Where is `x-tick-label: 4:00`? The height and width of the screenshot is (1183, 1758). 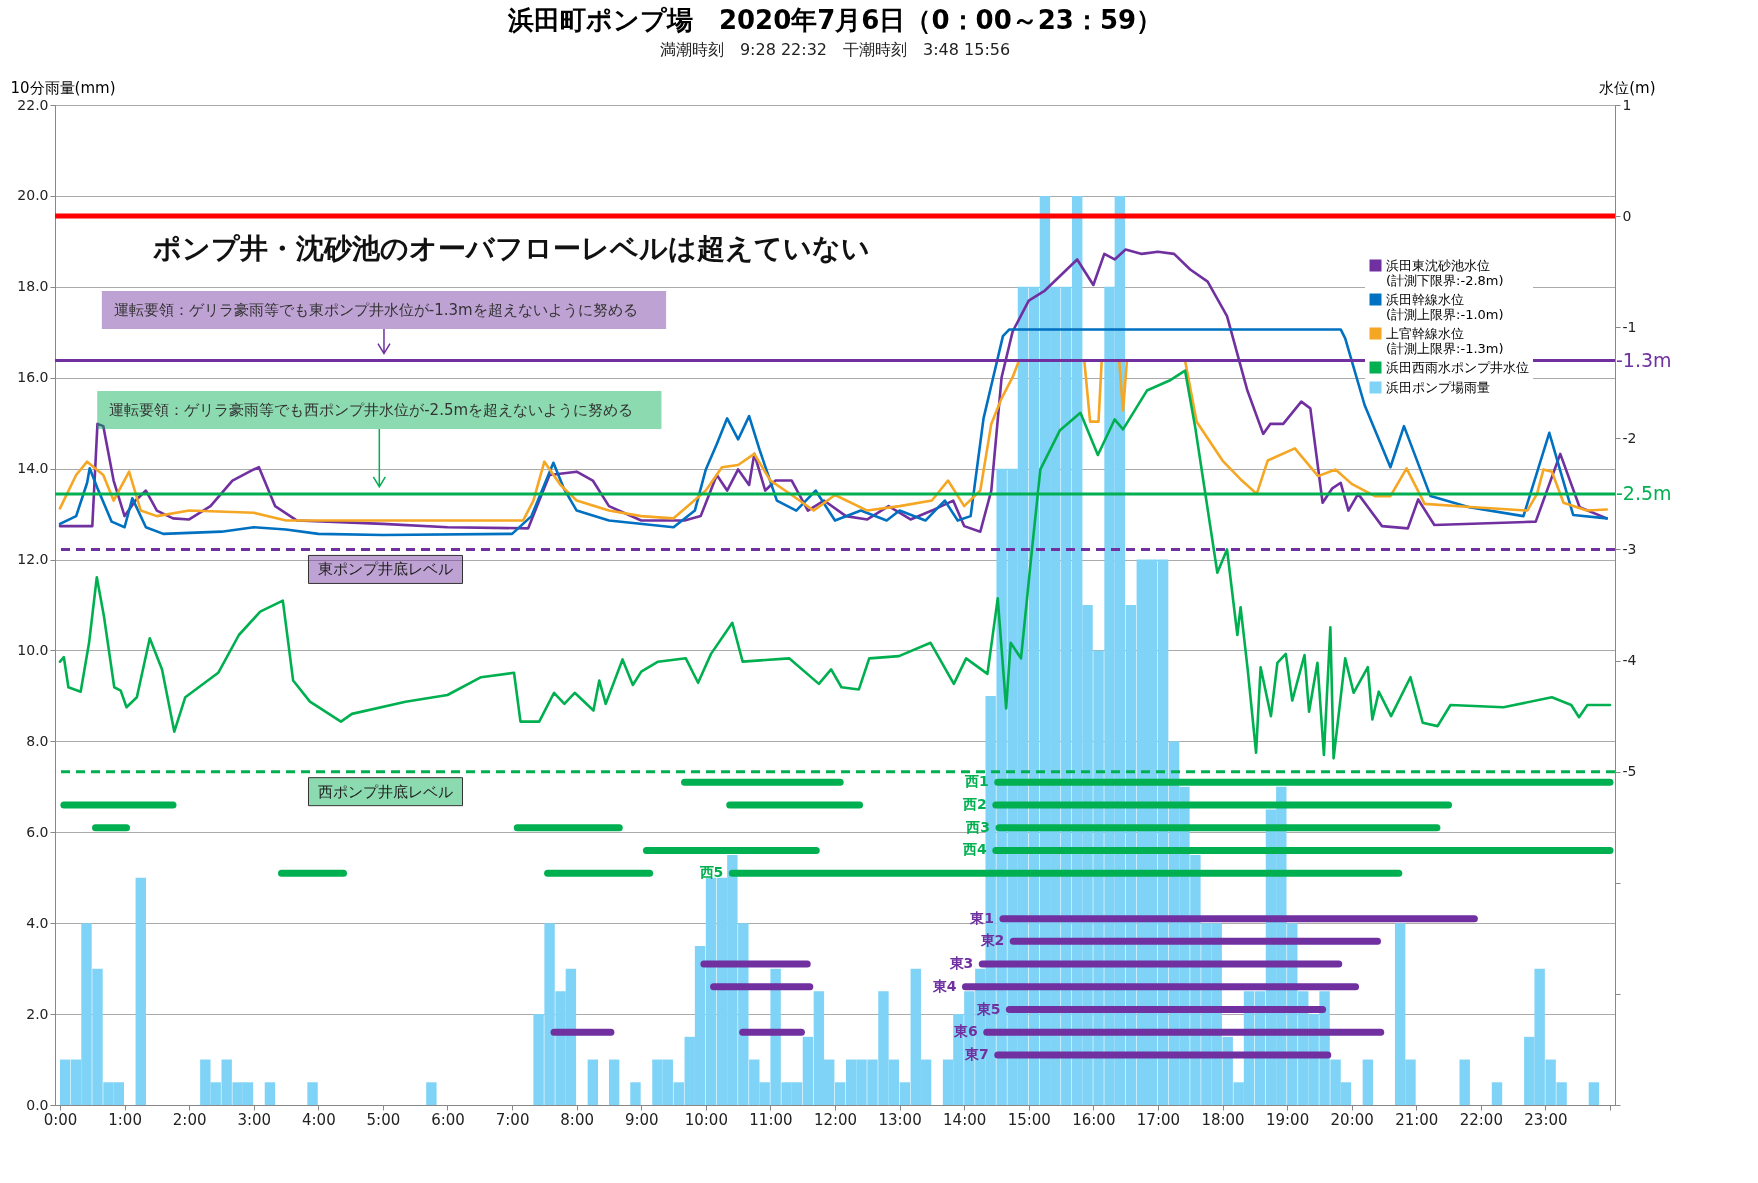 x-tick-label: 4:00 is located at coordinates (318, 1119).